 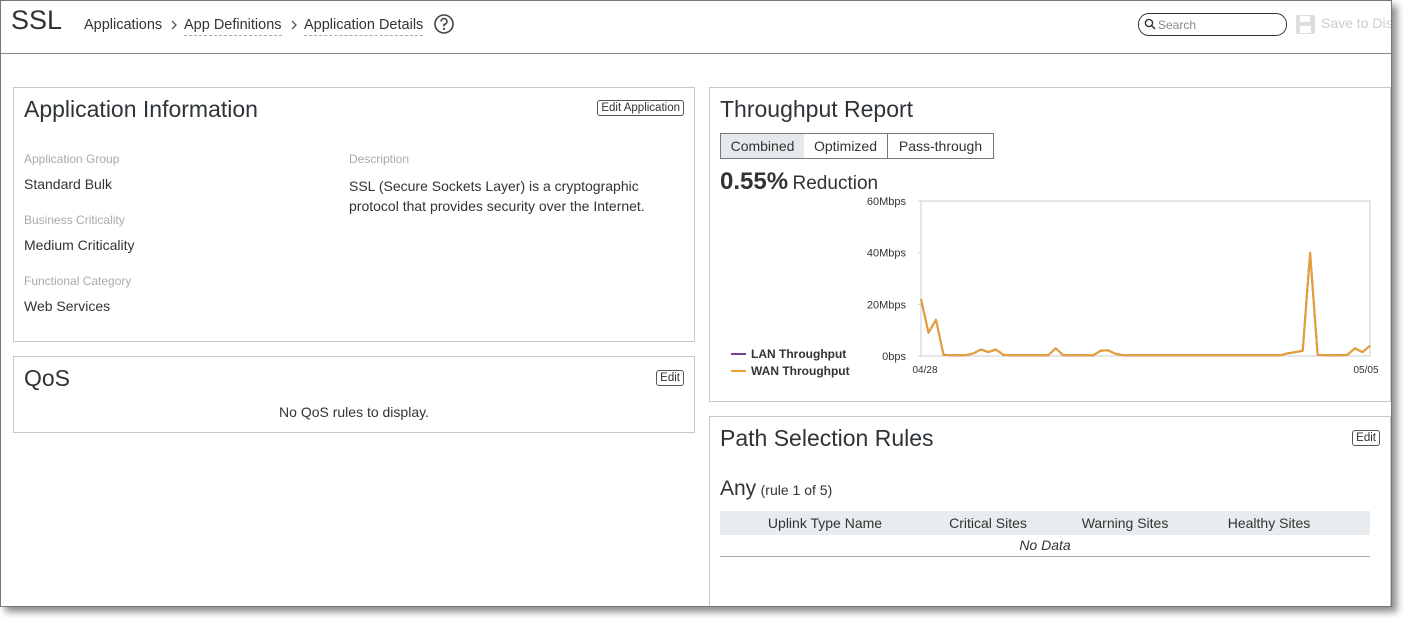 What do you see at coordinates (37, 20) in the screenshot?
I see `page-title: SSL` at bounding box center [37, 20].